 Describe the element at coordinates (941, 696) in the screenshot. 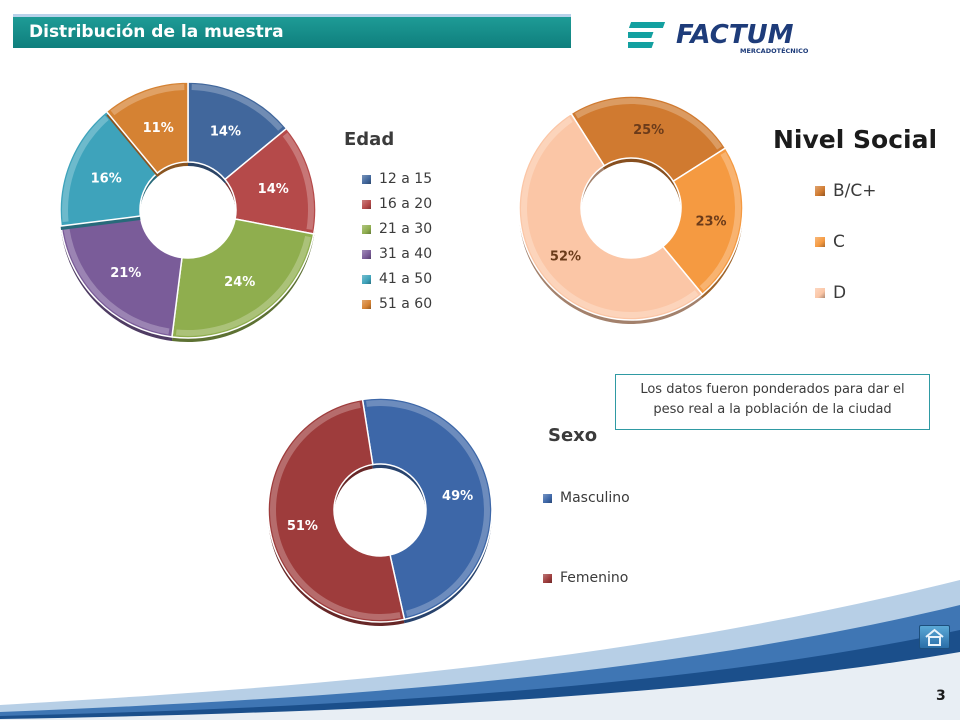

I see `page-number: 3` at that location.